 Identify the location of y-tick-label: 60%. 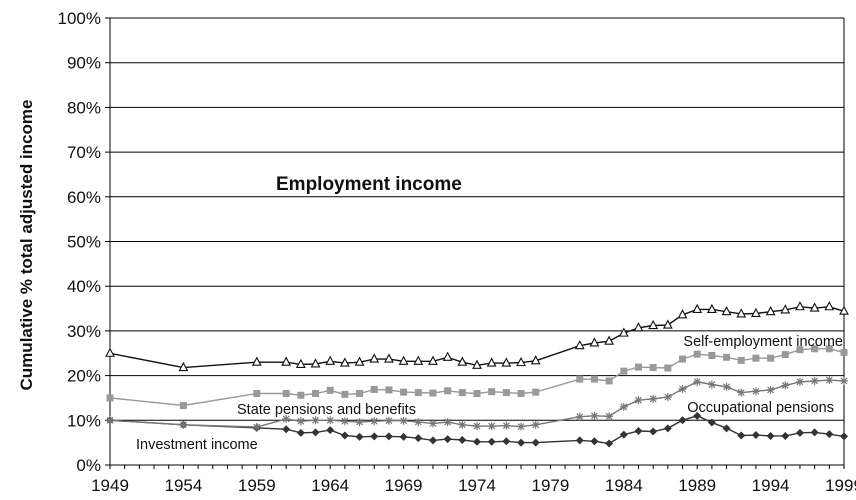
(84, 197).